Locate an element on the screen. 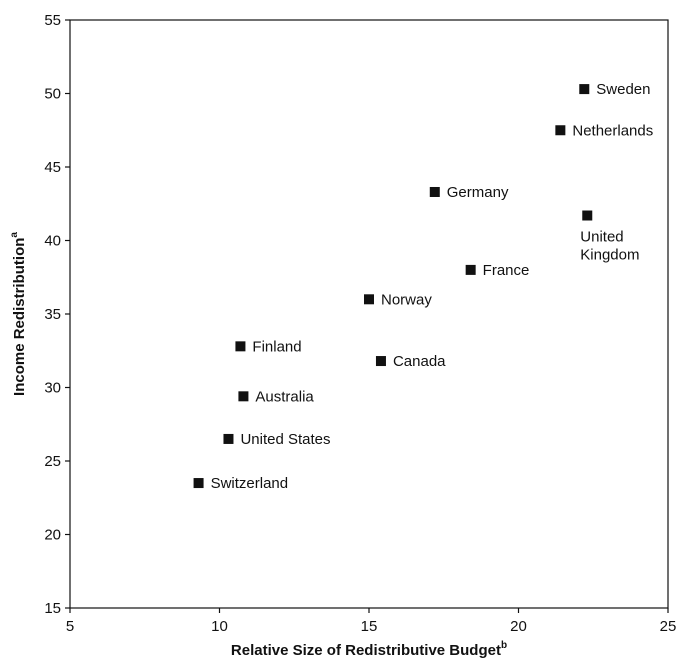  data-point-label: Australia is located at coordinates (284, 396).